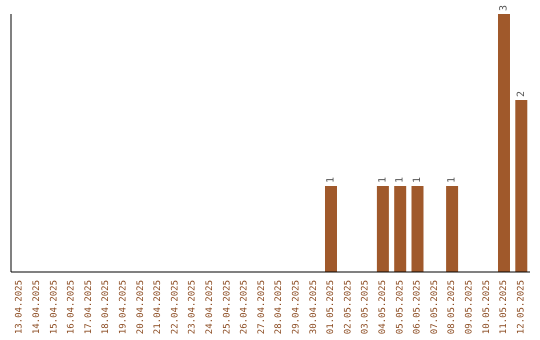 The width and height of the screenshot is (540, 340). What do you see at coordinates (106, 307) in the screenshot?
I see `x-tick-label: 18.04.2025` at bounding box center [106, 307].